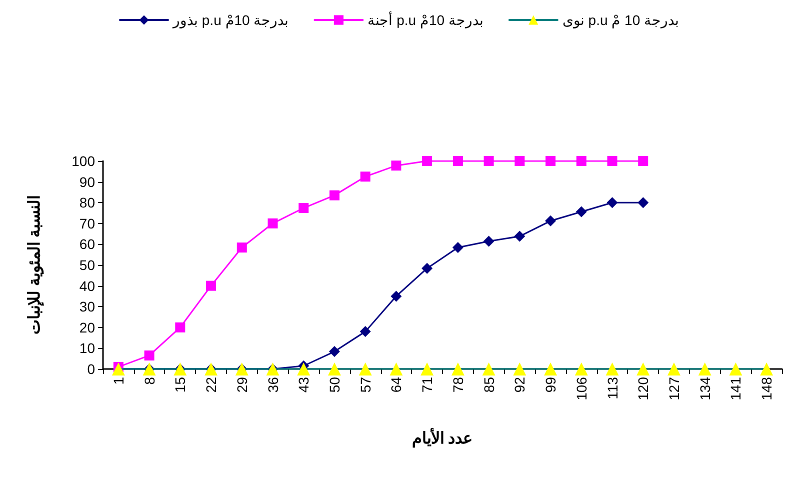 Image resolution: width=798 pixels, height=479 pixels. Describe the element at coordinates (612, 388) in the screenshot. I see `x-tick-label: 113` at that location.